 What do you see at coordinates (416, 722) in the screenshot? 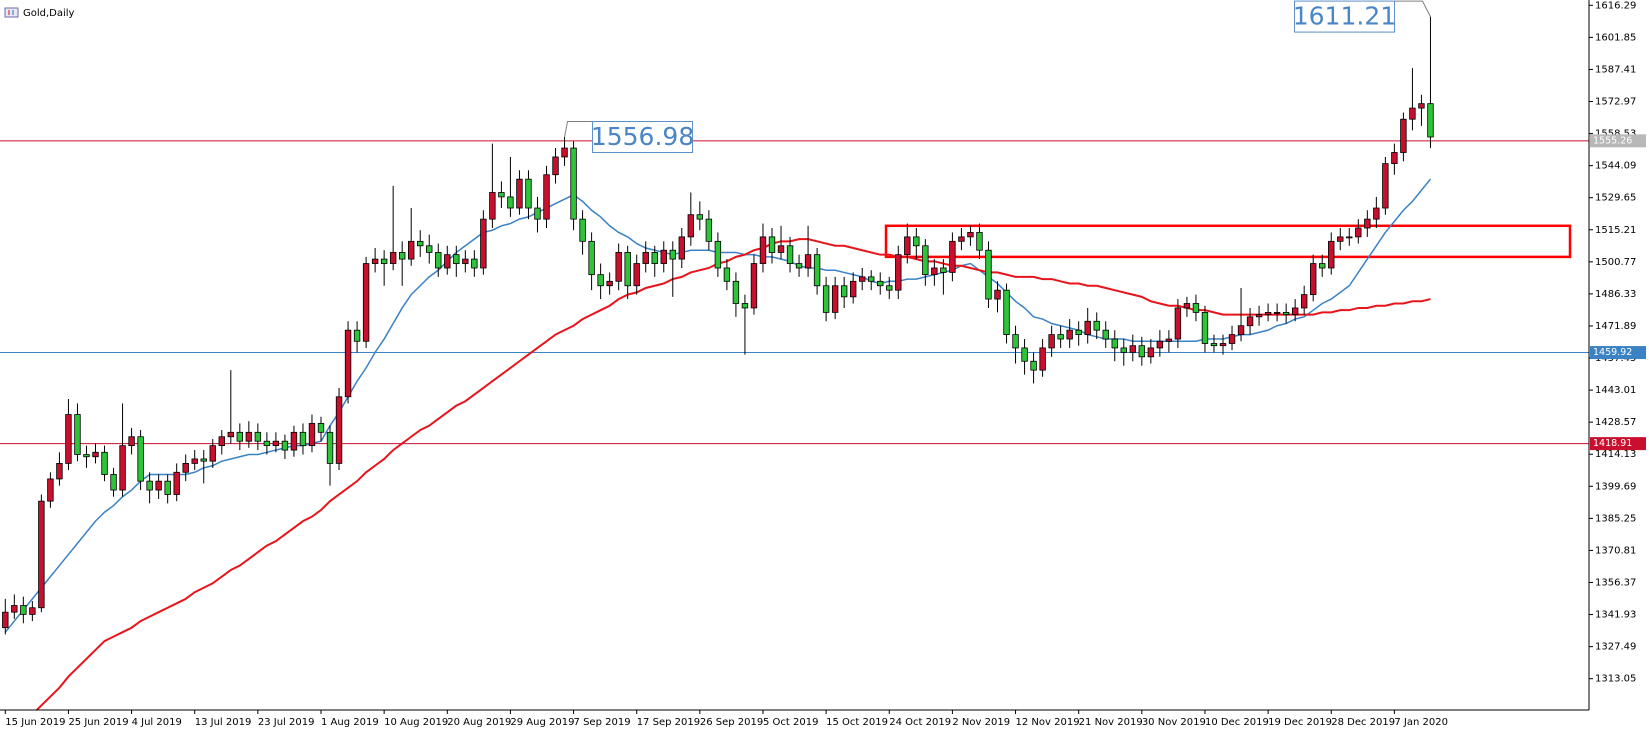
I see `x-tick-label: 10 Aug 2019` at bounding box center [416, 722].